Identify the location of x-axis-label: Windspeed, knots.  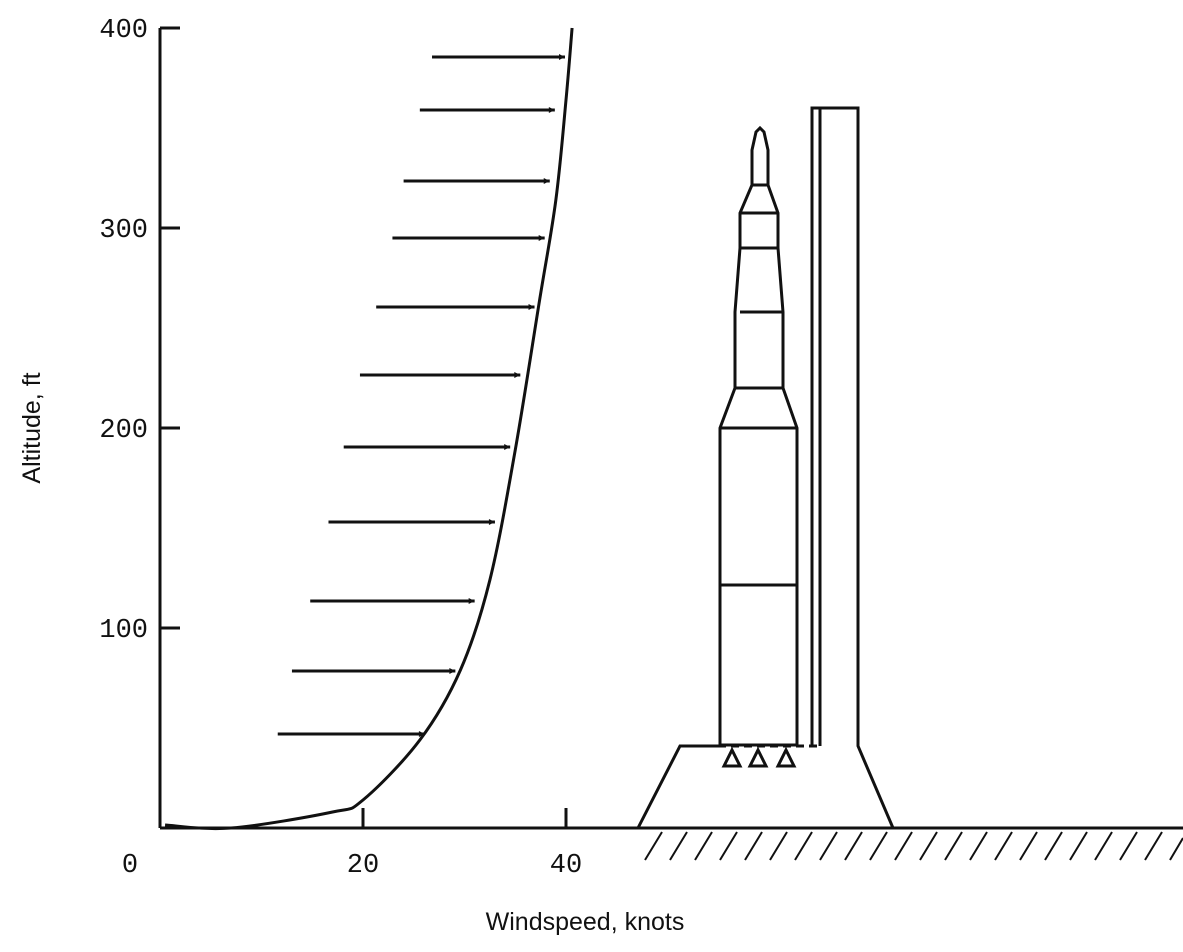
(585, 922).